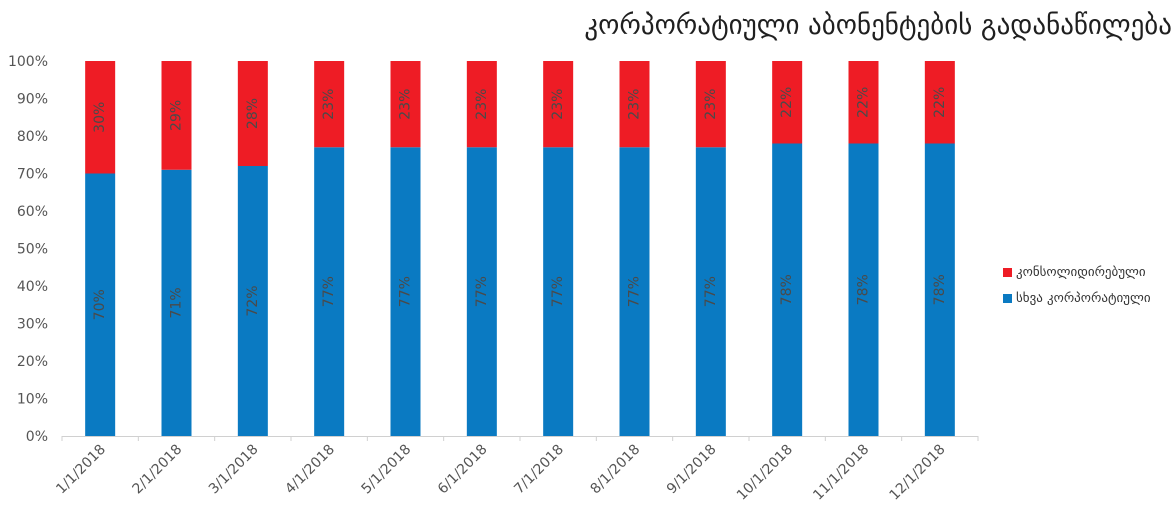 The width and height of the screenshot is (1176, 511). What do you see at coordinates (1081, 272) in the screenshot?
I see `legend-label-consolidated: კონსოლიდირებული` at bounding box center [1081, 272].